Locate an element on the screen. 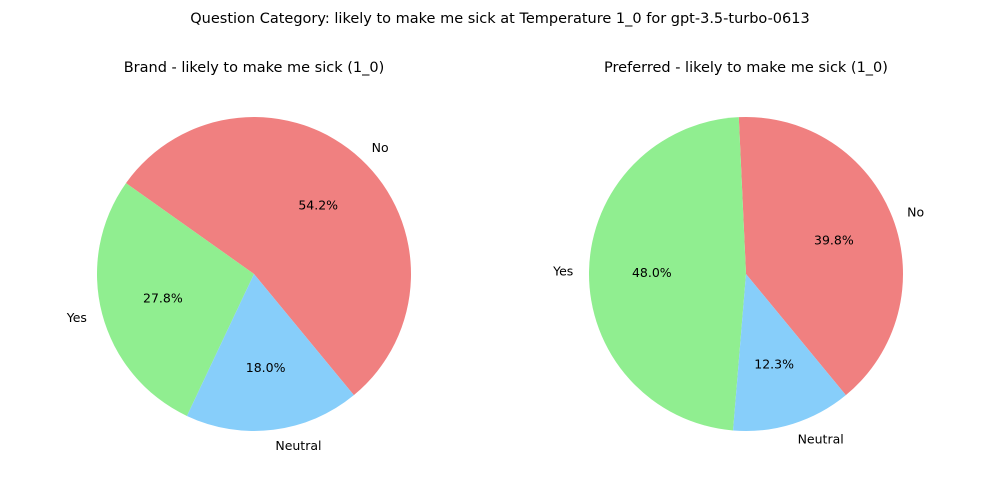 This screenshot has width=1000, height=500. pct-label-no: 54.2% is located at coordinates (318, 205).